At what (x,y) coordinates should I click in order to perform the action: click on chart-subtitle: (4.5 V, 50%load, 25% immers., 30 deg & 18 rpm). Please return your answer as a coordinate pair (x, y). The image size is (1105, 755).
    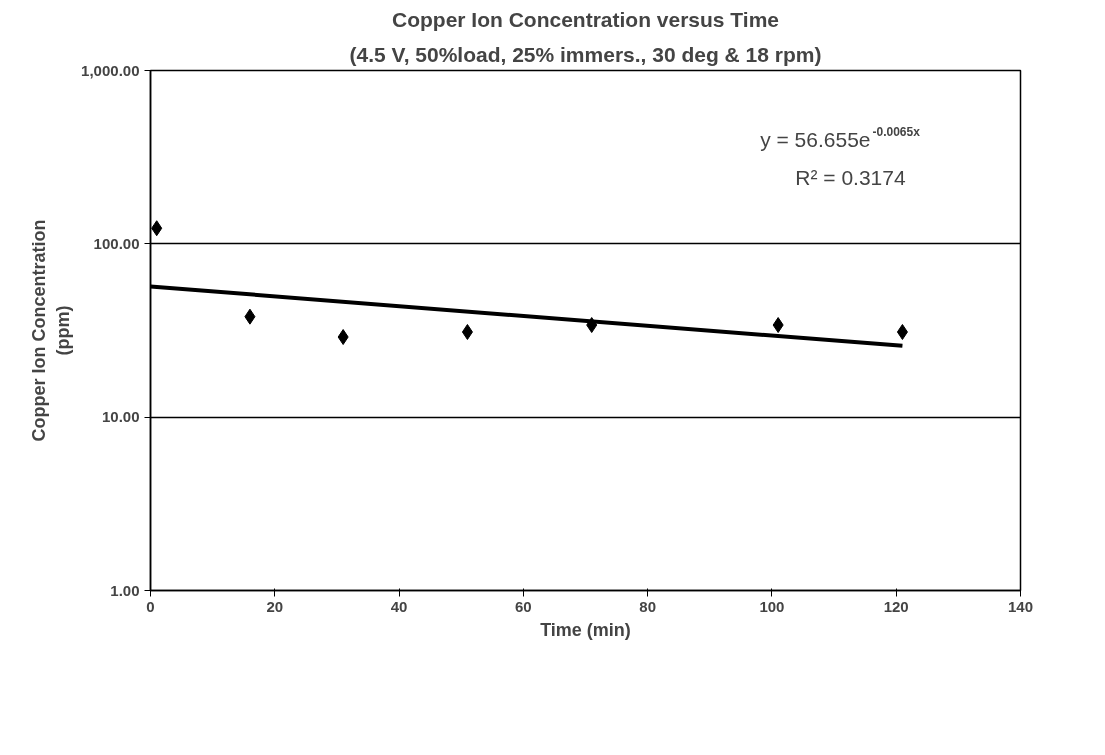
    Looking at the image, I should click on (585, 54).